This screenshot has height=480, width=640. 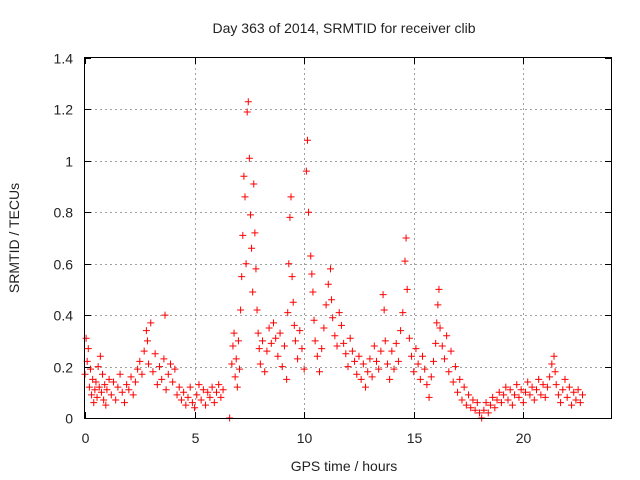 I want to click on y-tick-label: 0, so click(x=69, y=419).